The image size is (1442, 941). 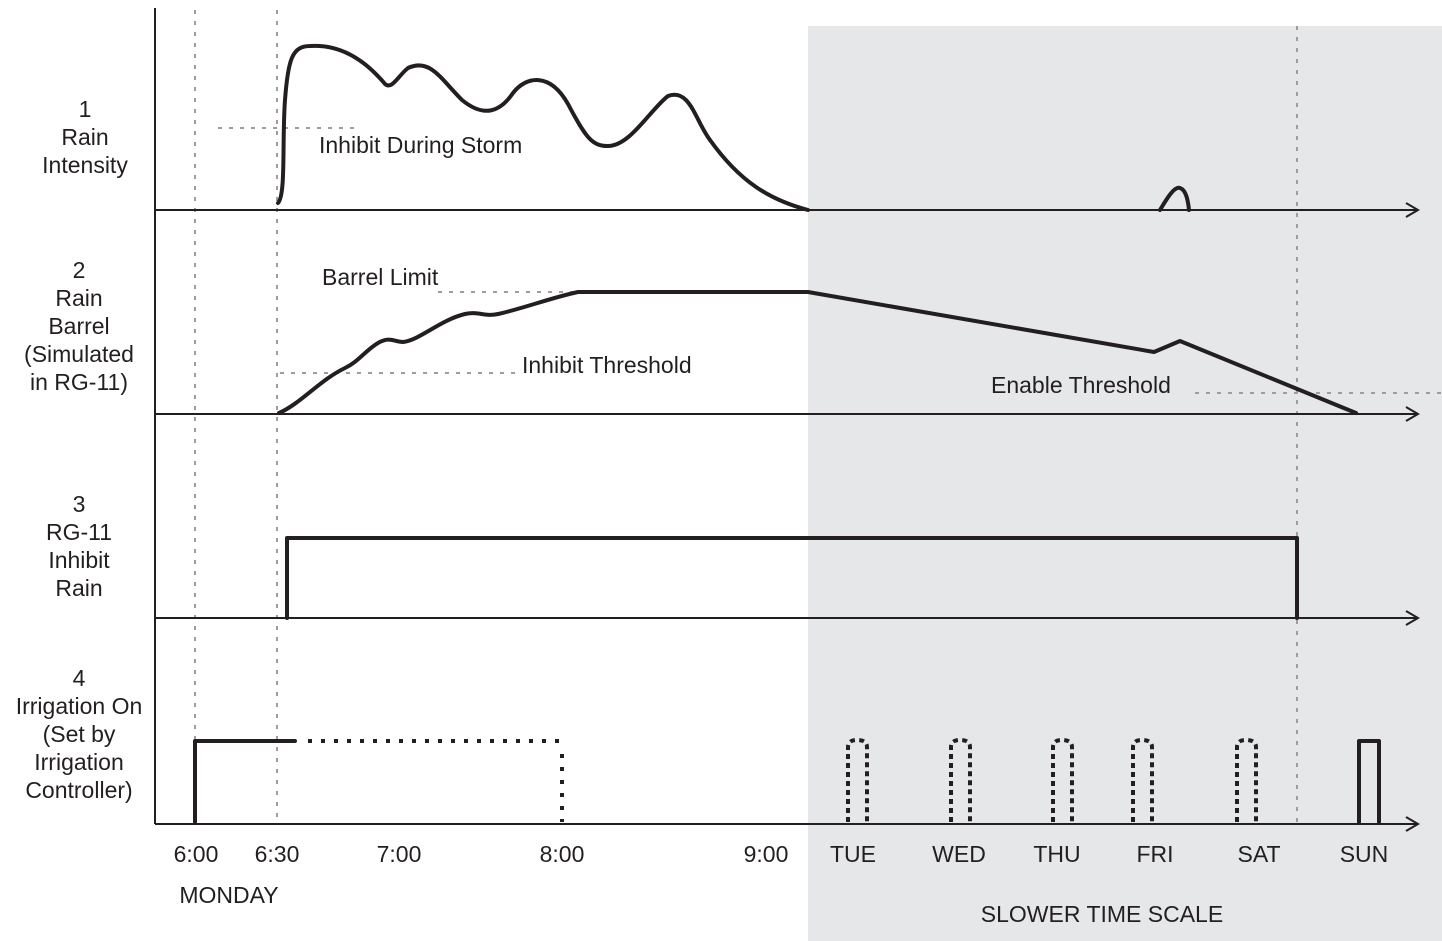 What do you see at coordinates (1142, 779) in the screenshot?
I see `pulse-fri` at bounding box center [1142, 779].